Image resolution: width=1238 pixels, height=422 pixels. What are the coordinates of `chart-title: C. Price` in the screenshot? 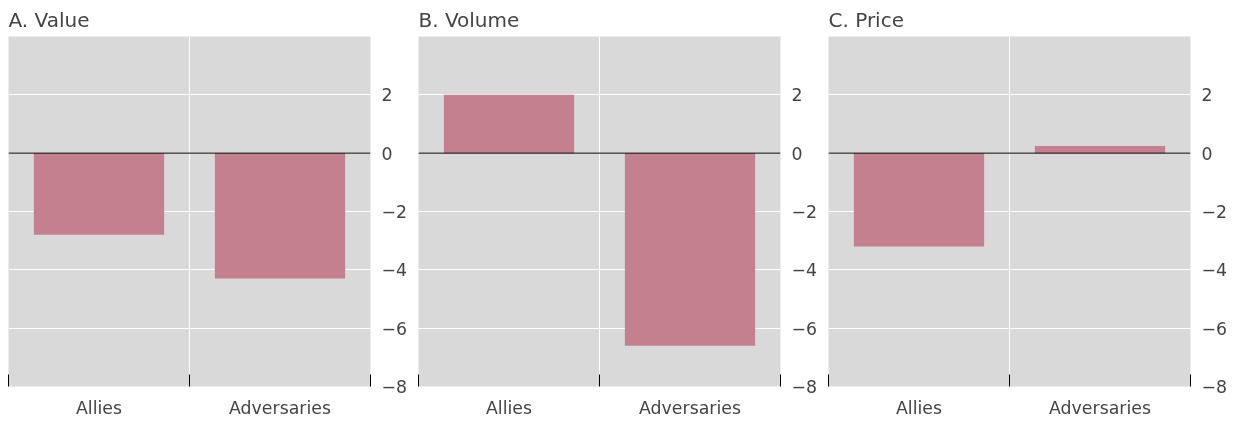 It's located at (866, 19).